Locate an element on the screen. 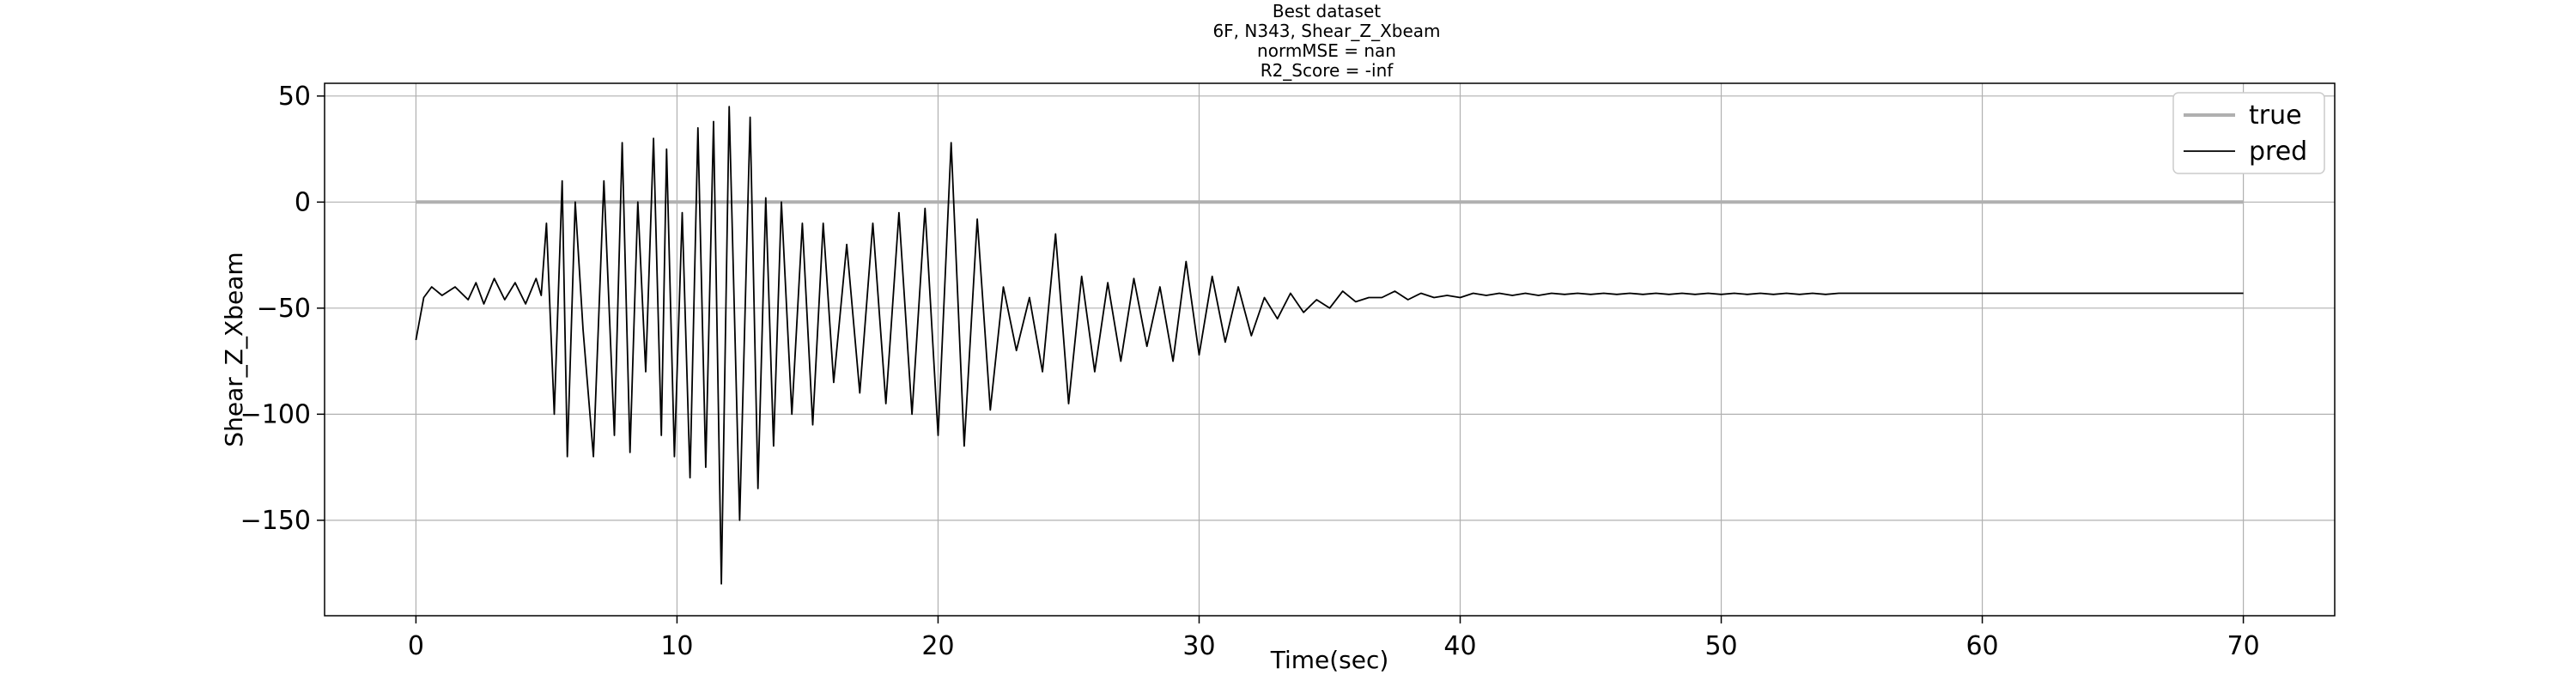  x-tick-label: 70 is located at coordinates (2243, 646).